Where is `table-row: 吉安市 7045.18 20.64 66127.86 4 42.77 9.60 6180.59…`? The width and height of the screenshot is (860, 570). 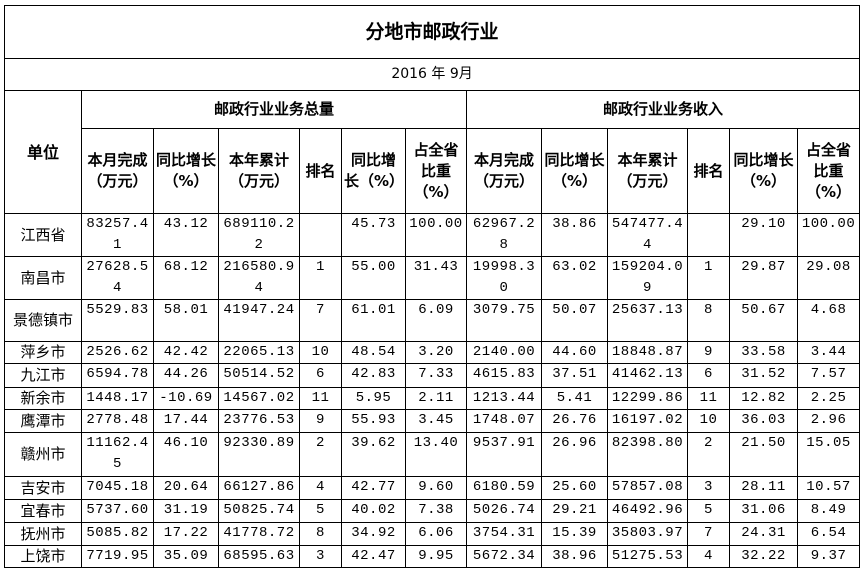
table-row: 吉安市 7045.18 20.64 66127.86 4 42.77 9.60 6180.59… is located at coordinates (432, 488).